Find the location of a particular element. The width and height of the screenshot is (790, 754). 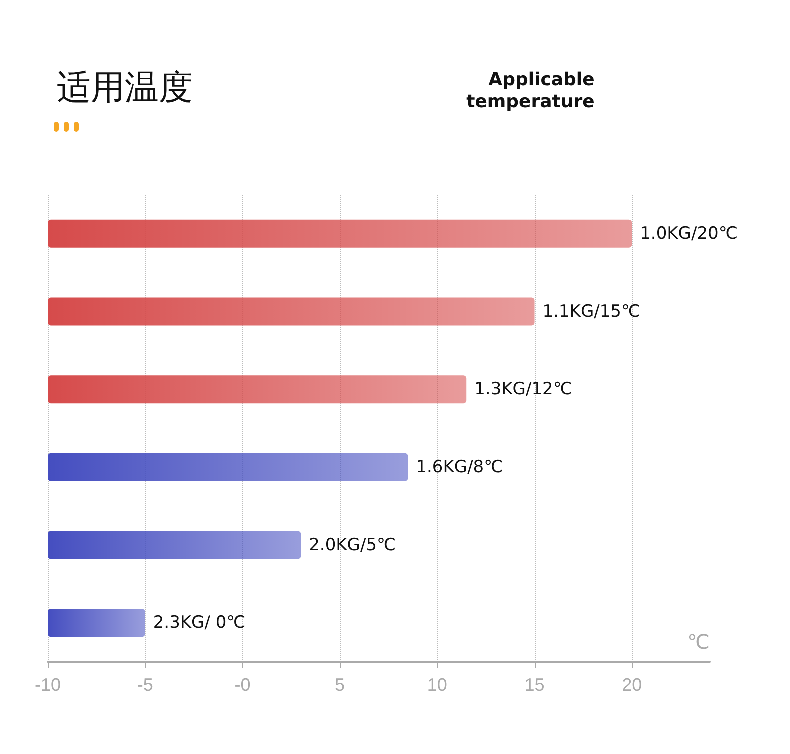

x-tick-label: 15 is located at coordinates (534, 685).